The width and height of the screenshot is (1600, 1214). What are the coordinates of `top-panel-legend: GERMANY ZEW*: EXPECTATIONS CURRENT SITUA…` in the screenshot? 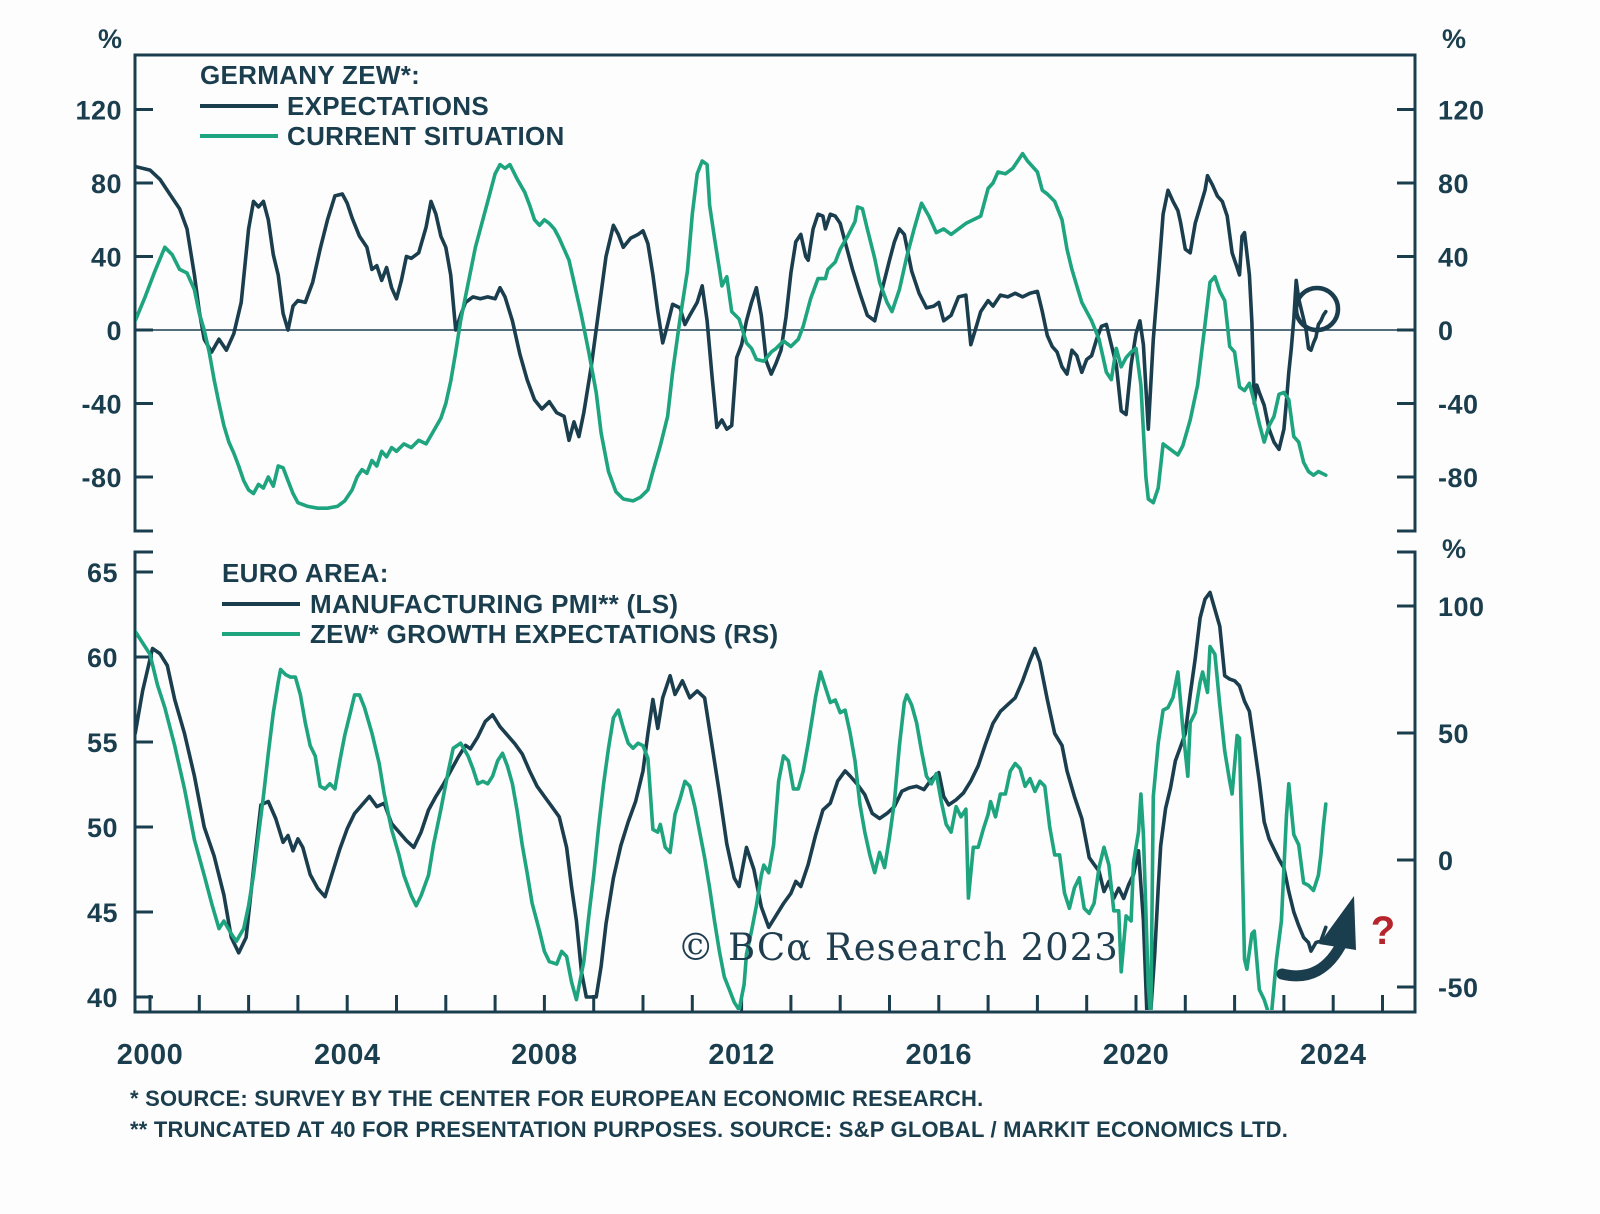 It's located at (382, 105).